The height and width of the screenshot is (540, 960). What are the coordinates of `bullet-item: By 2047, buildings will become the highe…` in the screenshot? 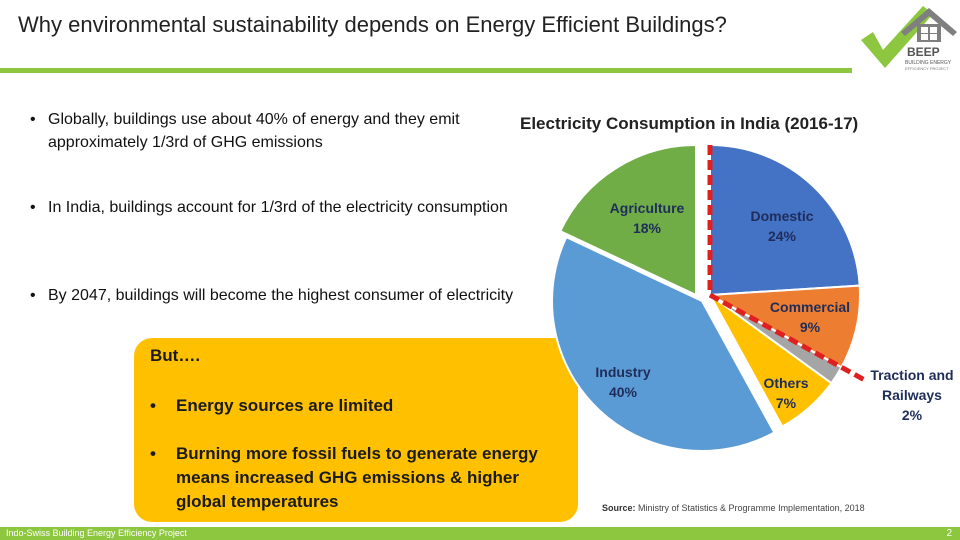 It's located at (275, 295).